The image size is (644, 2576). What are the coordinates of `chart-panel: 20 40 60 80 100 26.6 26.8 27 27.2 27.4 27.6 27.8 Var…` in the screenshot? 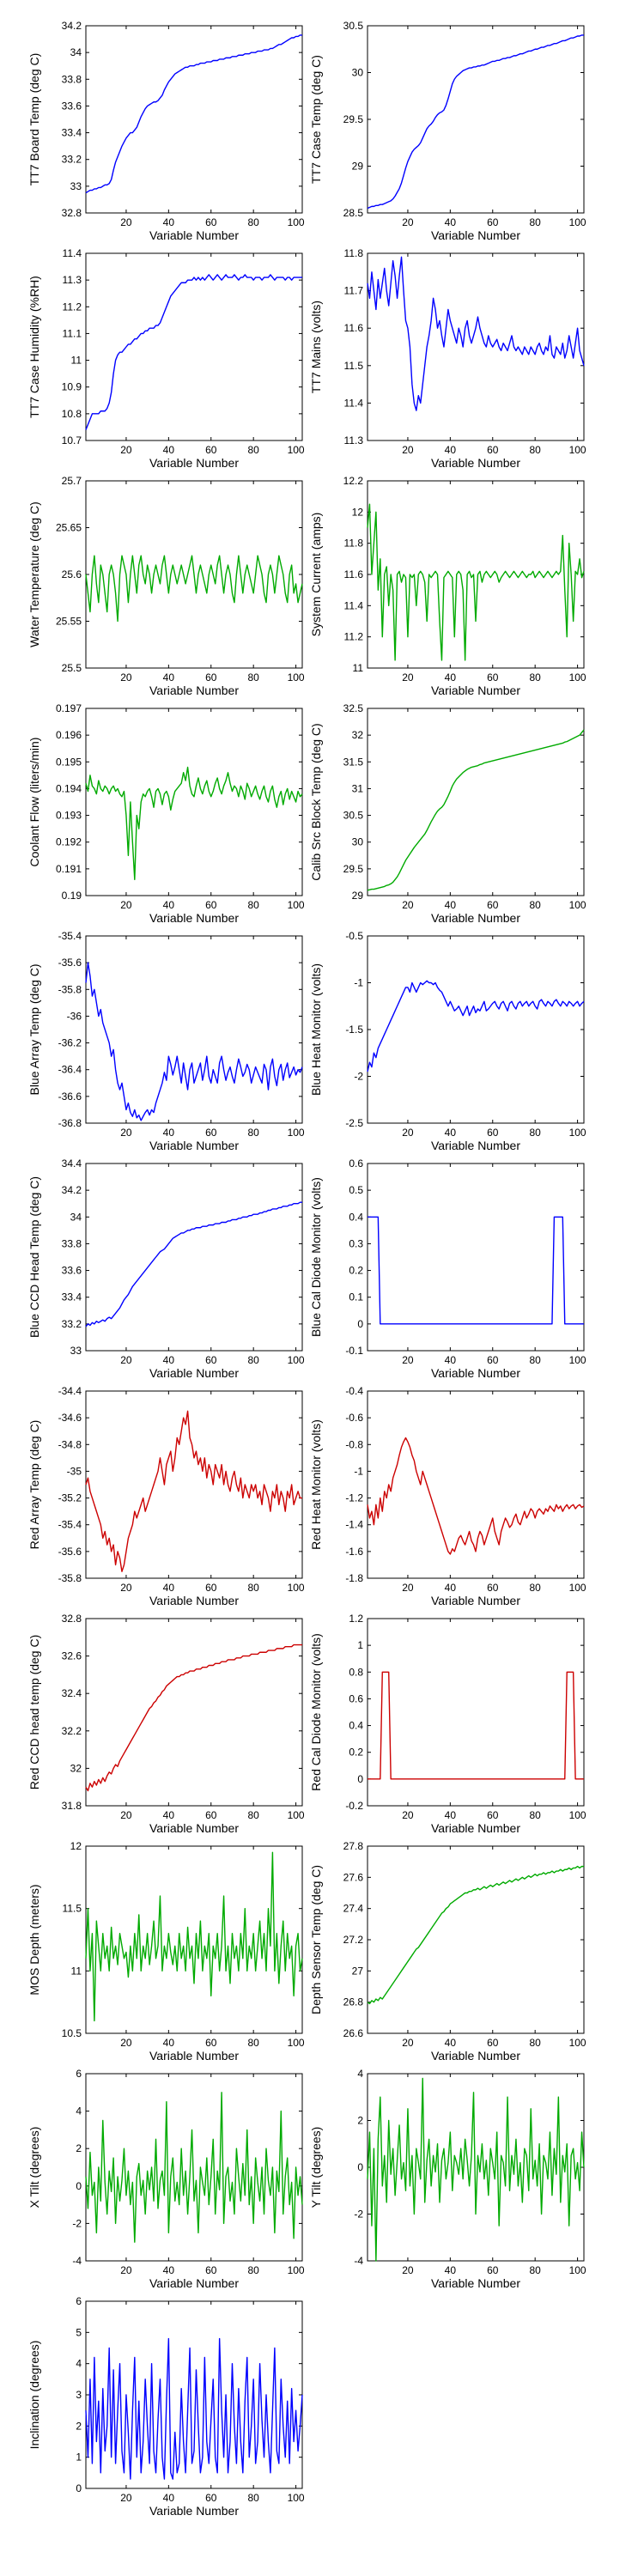 It's located at (448, 1952).